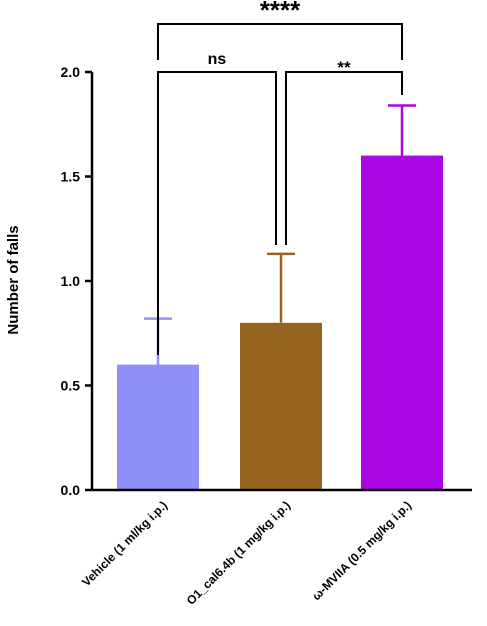  Describe the element at coordinates (280, 12) in the screenshot. I see `significance-label: ****` at that location.